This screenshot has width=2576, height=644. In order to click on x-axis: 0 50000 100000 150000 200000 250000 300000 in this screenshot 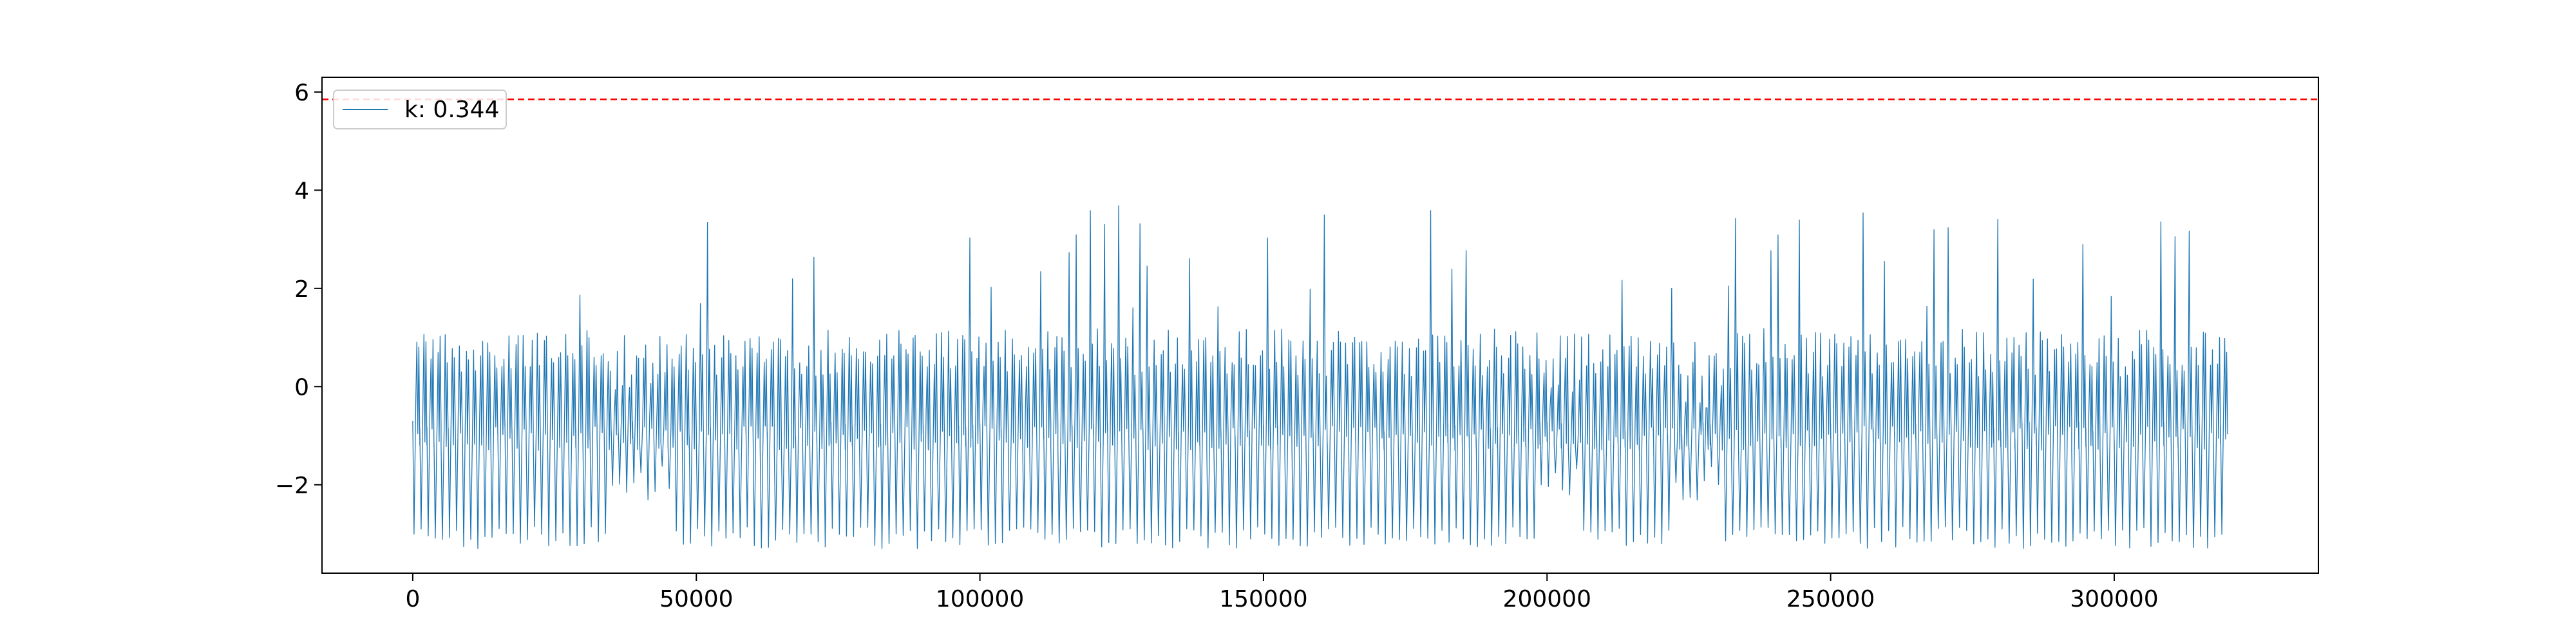, I will do `click(1282, 592)`.